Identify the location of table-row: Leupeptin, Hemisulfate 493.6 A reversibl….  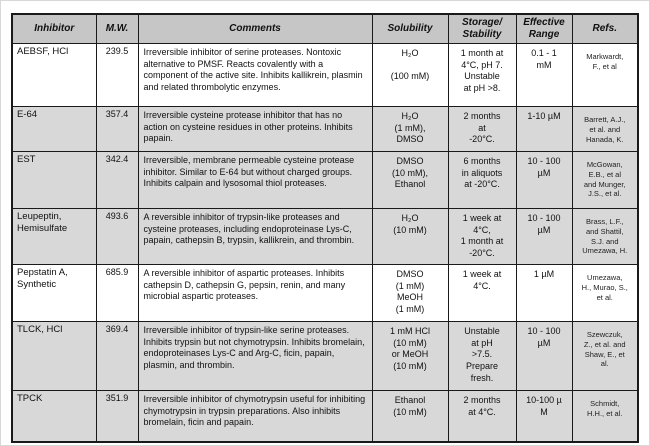
(325, 236).